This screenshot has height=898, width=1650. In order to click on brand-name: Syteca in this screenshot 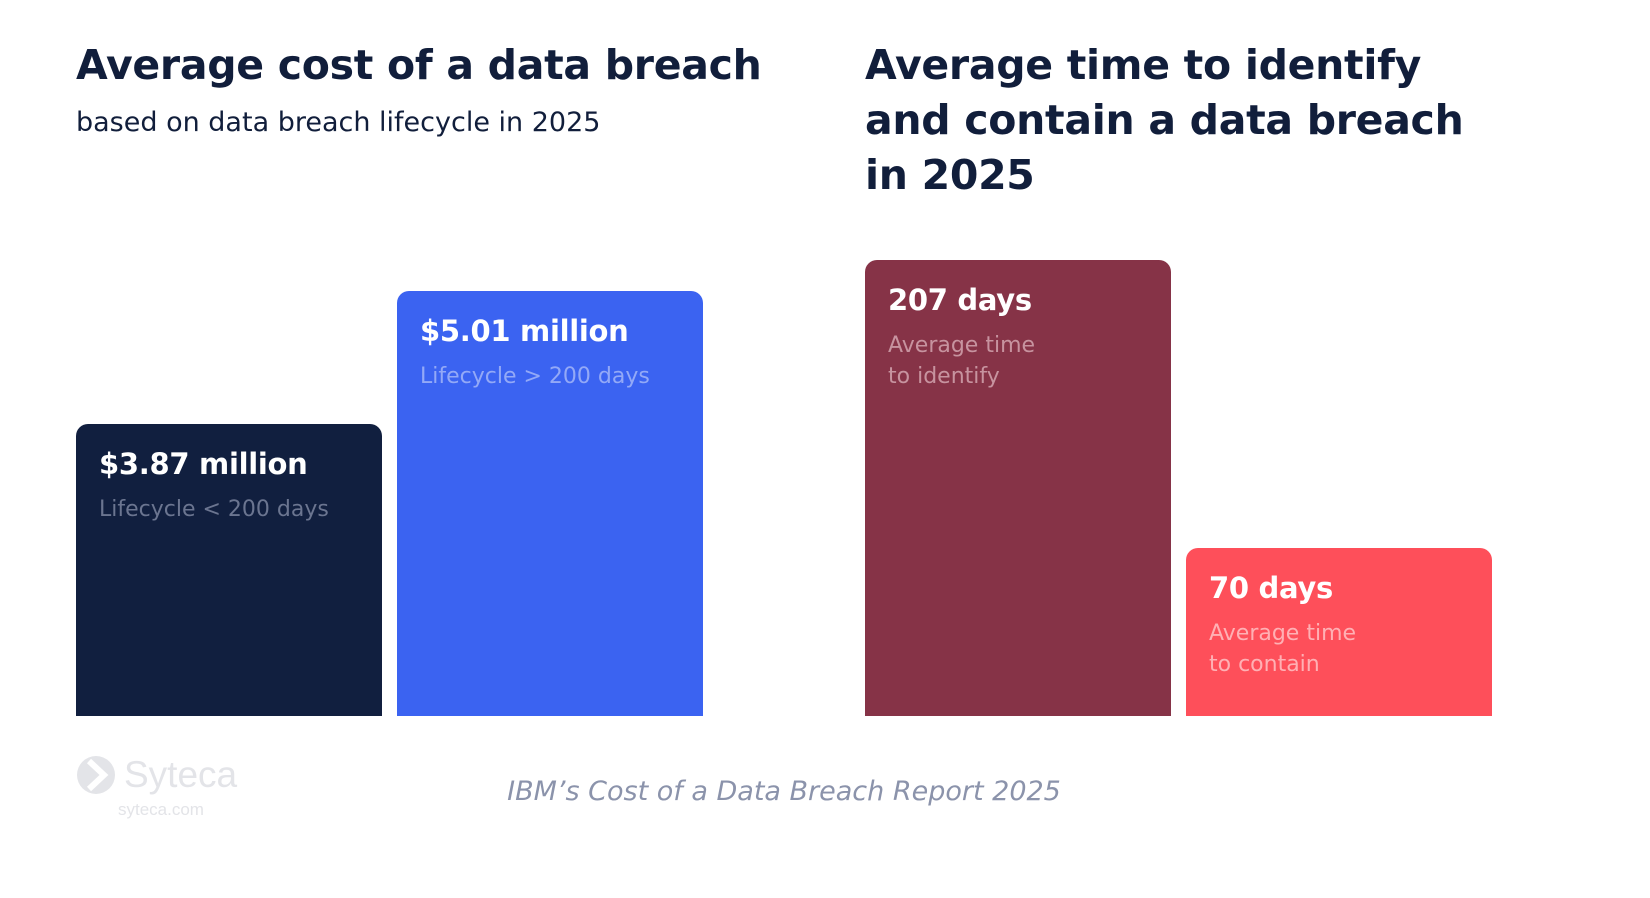, I will do `click(181, 774)`.